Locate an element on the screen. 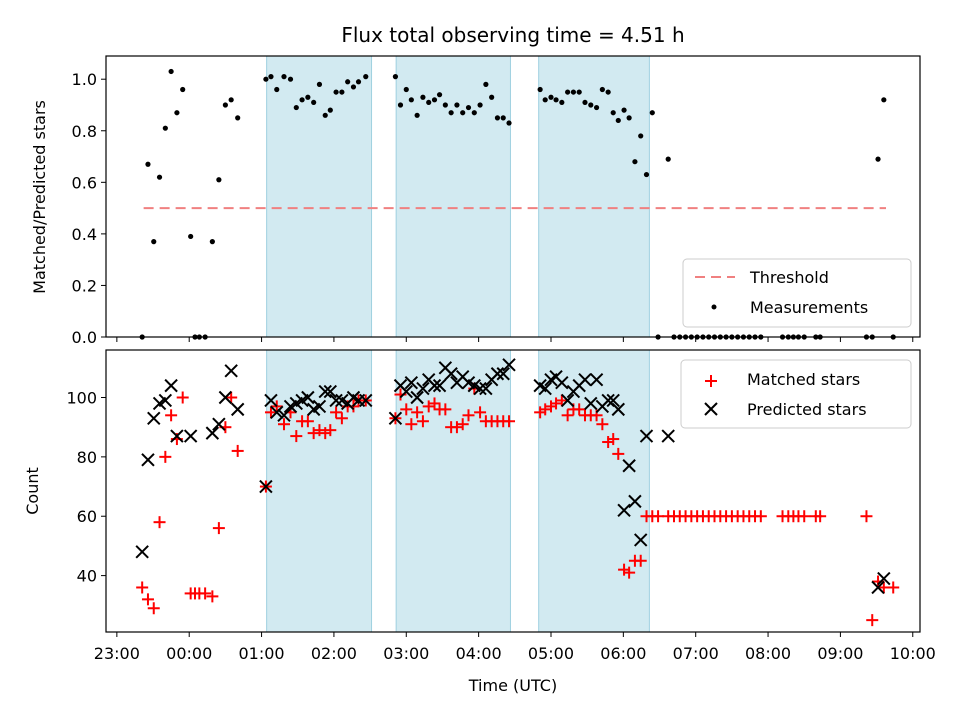  bottom-legend: Matched stars Predicted stars is located at coordinates (796, 394).